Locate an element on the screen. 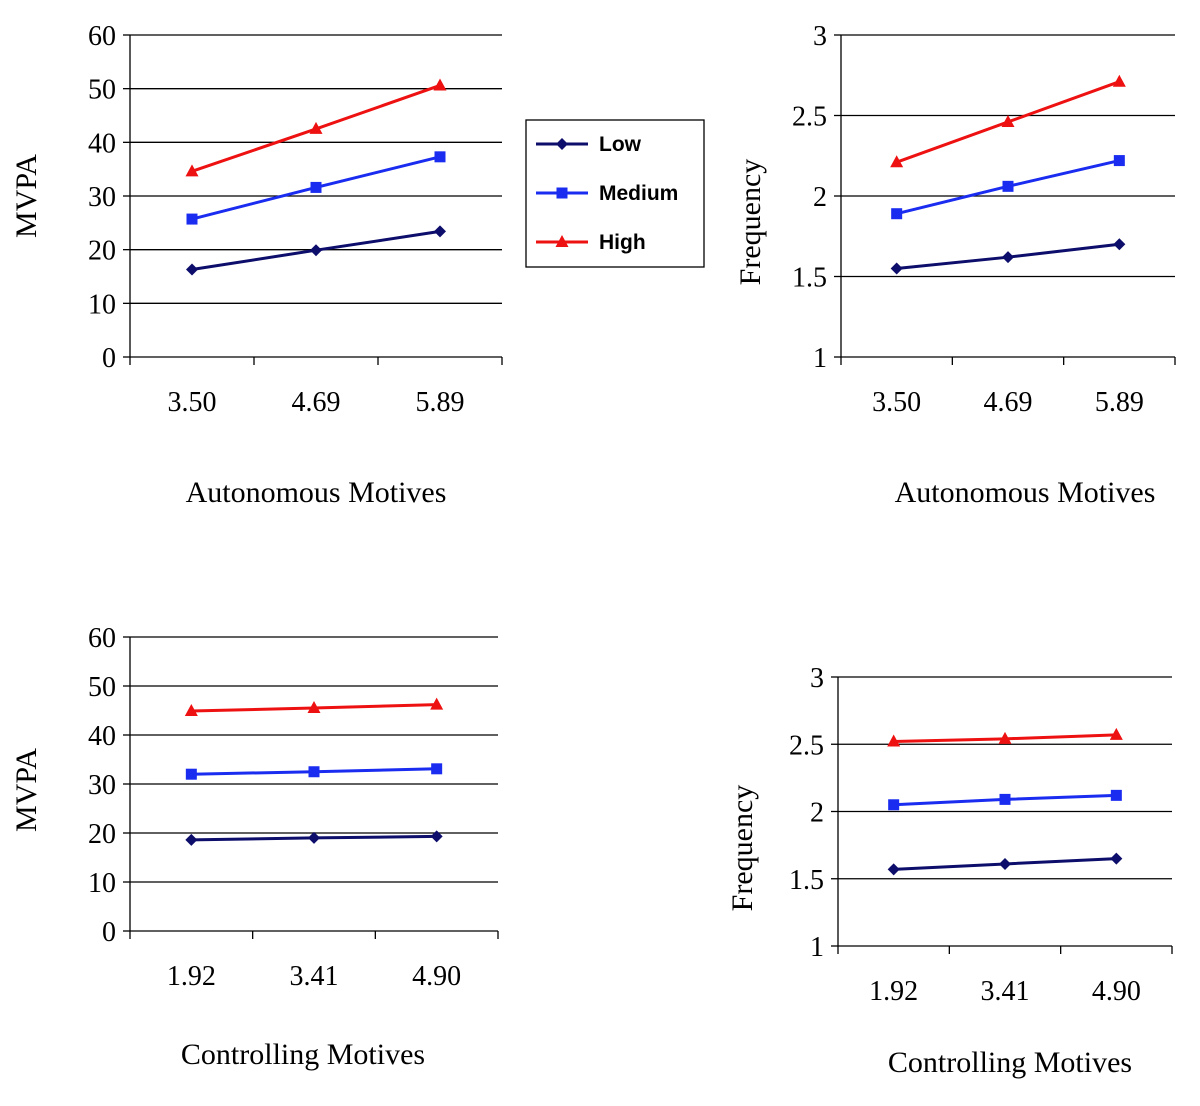  legend: Low Medium High is located at coordinates (615, 193).